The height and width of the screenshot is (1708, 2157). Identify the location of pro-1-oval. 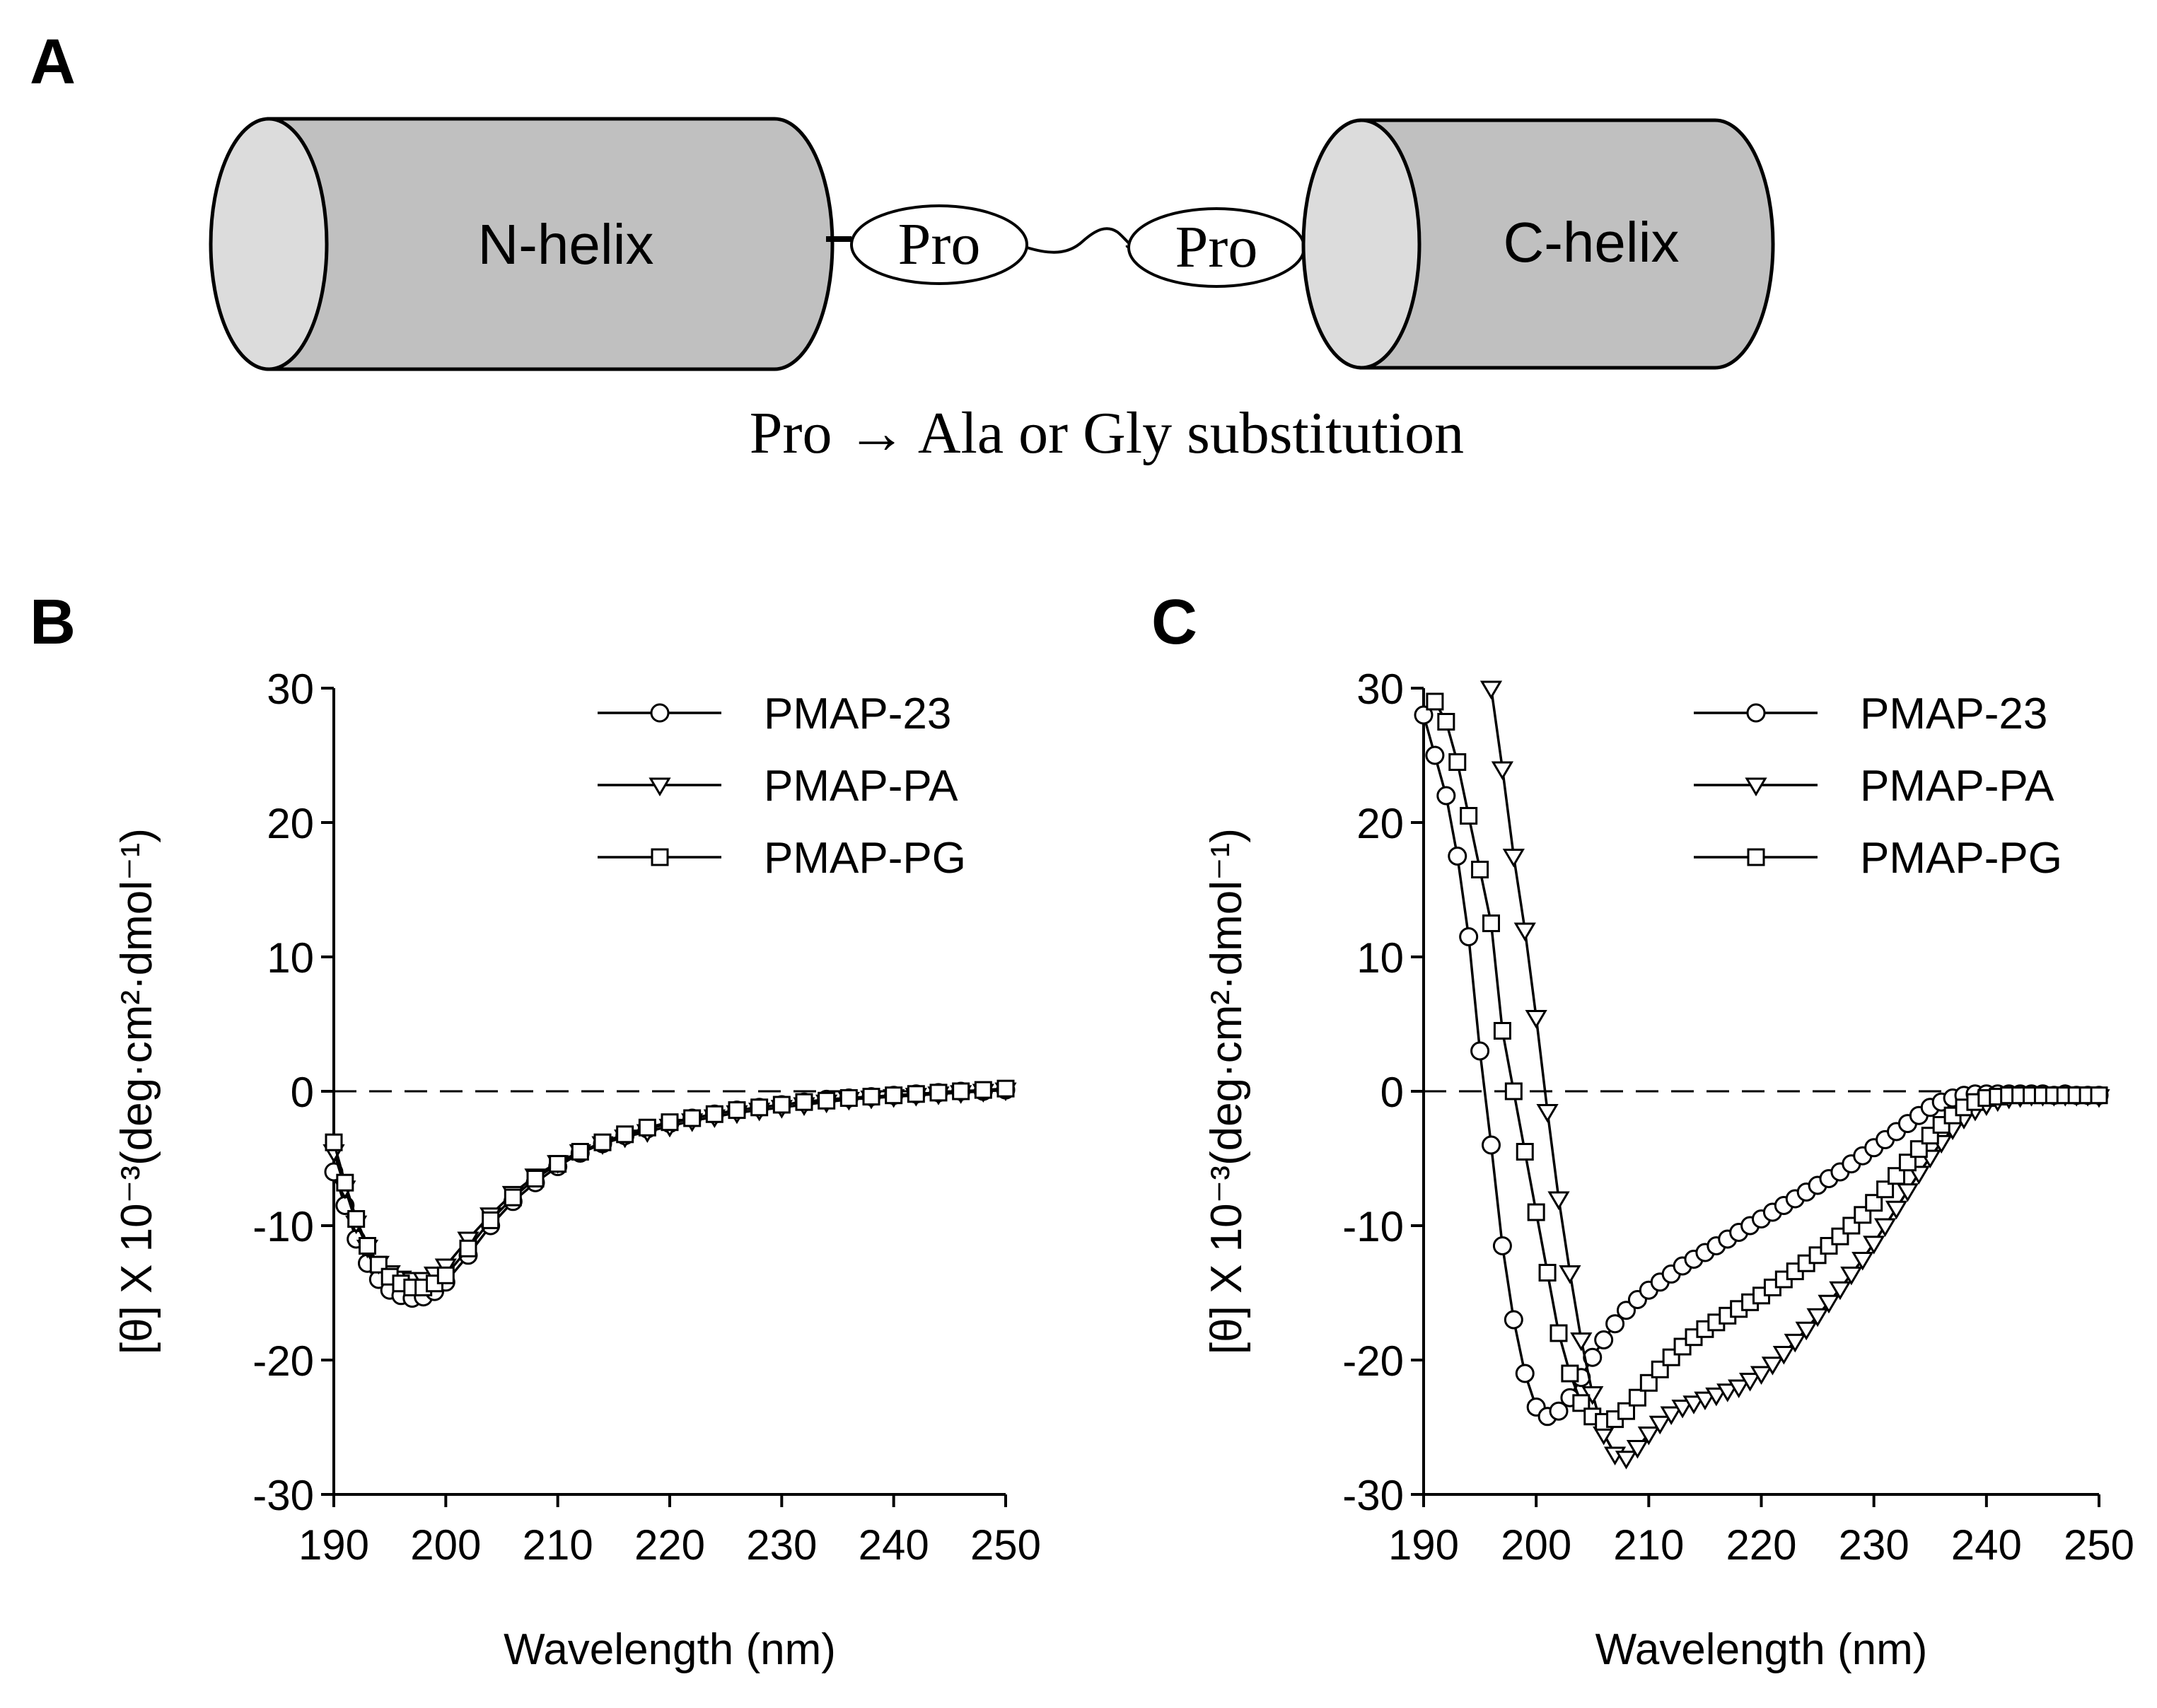
(939, 244).